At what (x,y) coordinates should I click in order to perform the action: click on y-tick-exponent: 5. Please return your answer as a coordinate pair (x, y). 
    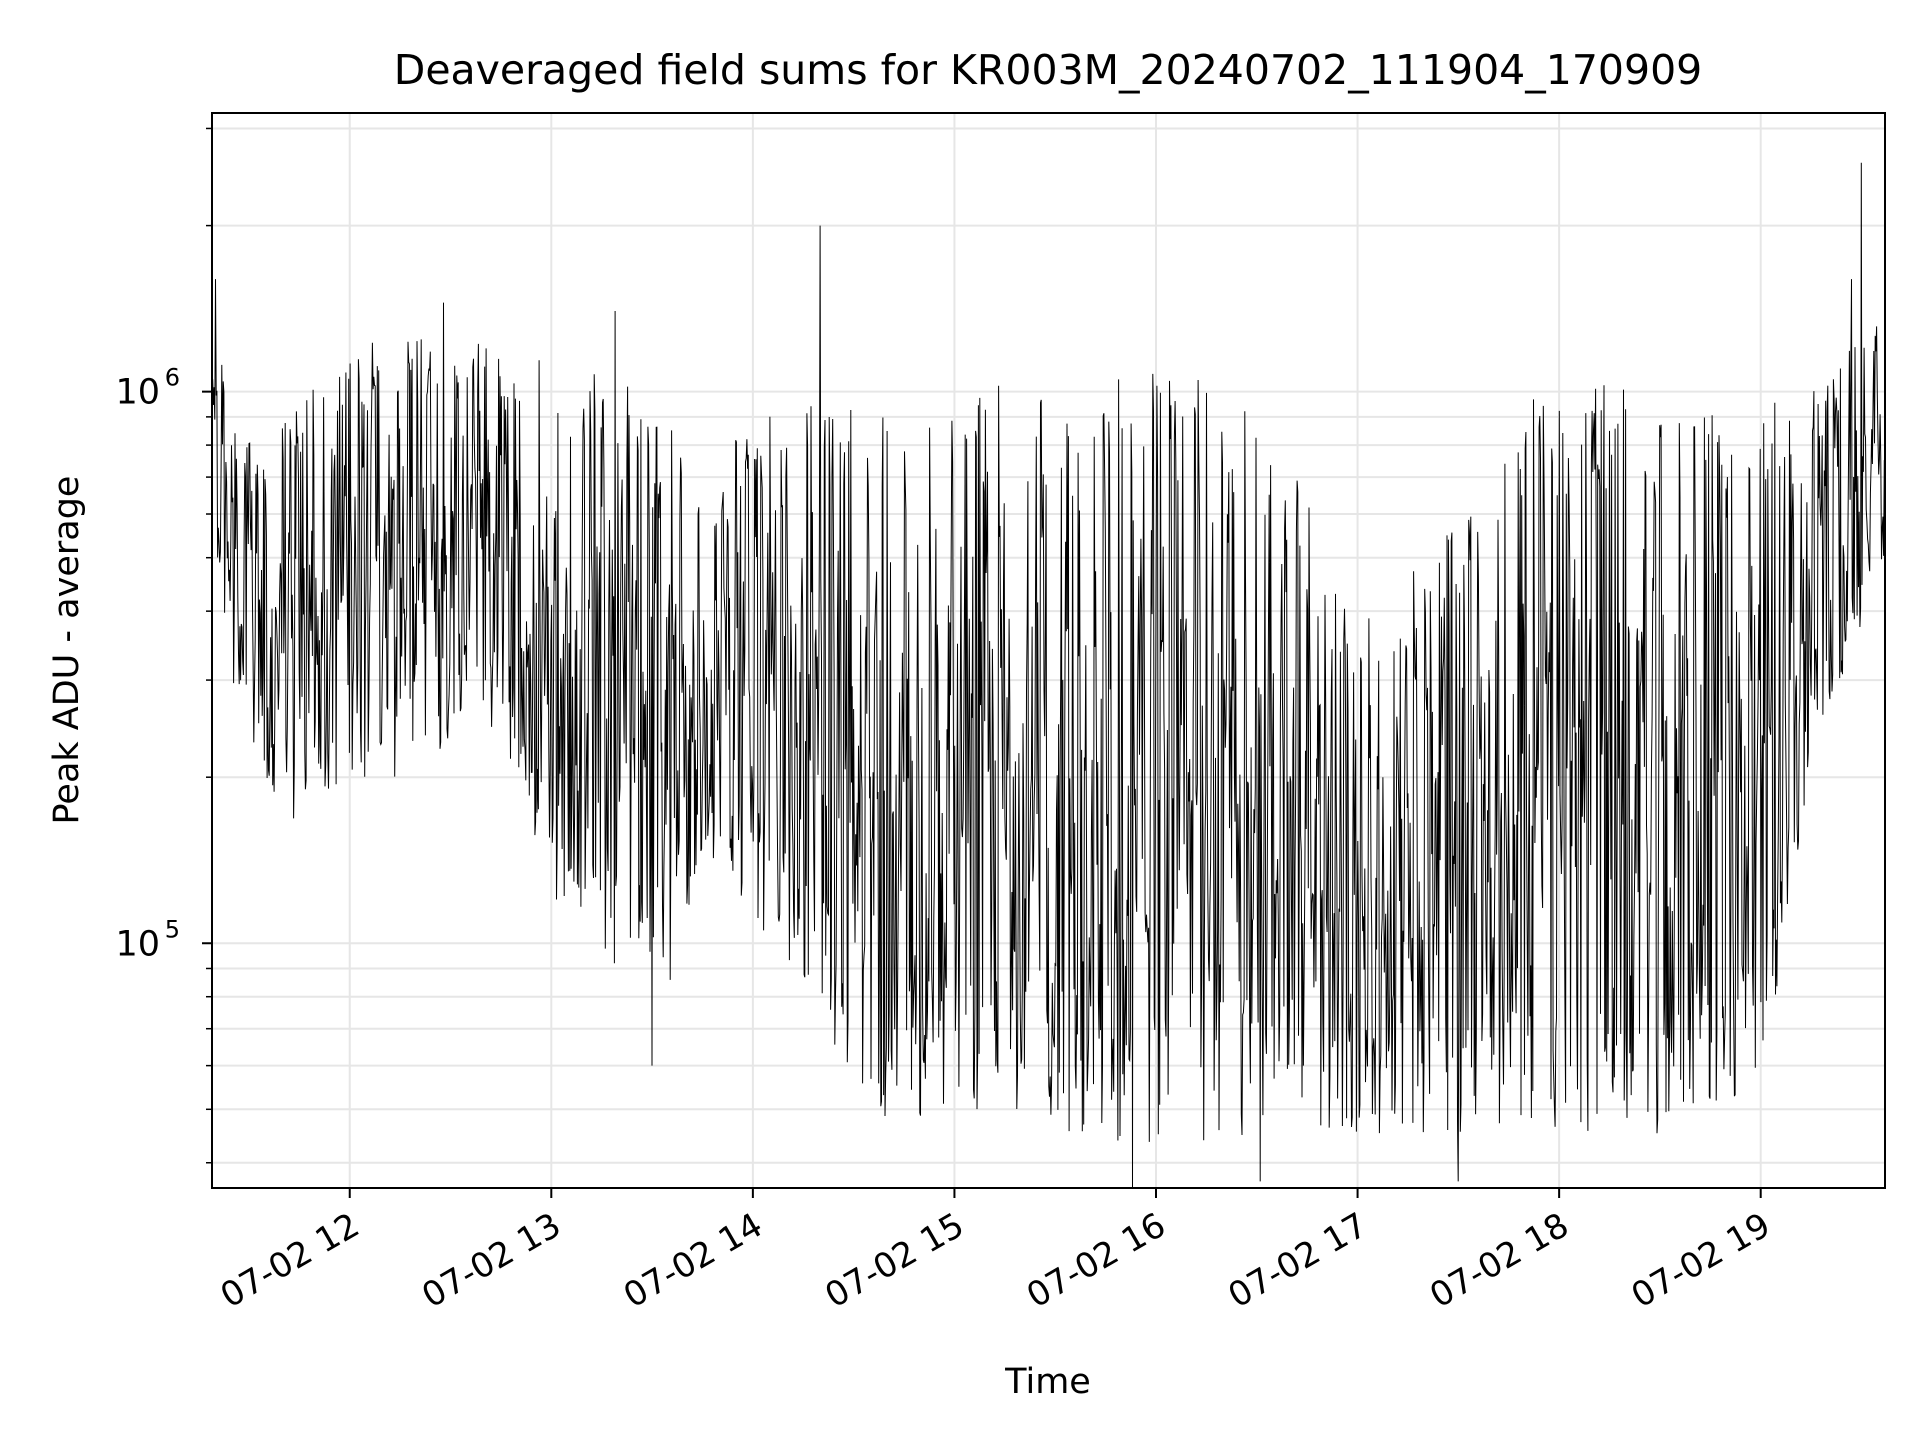
    Looking at the image, I should click on (172, 929).